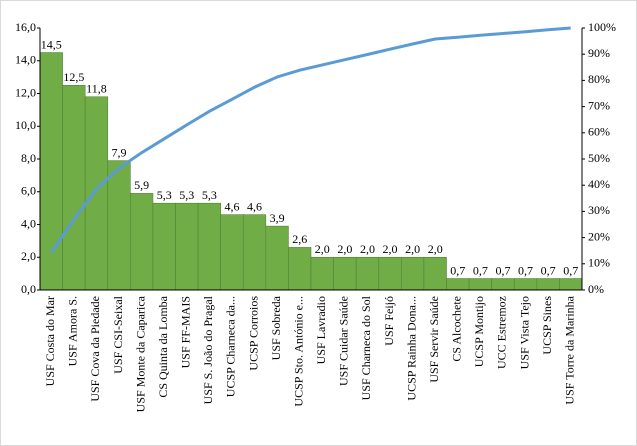 This screenshot has width=637, height=446. What do you see at coordinates (599, 184) in the screenshot?
I see `y2-tick-label: 40%` at bounding box center [599, 184].